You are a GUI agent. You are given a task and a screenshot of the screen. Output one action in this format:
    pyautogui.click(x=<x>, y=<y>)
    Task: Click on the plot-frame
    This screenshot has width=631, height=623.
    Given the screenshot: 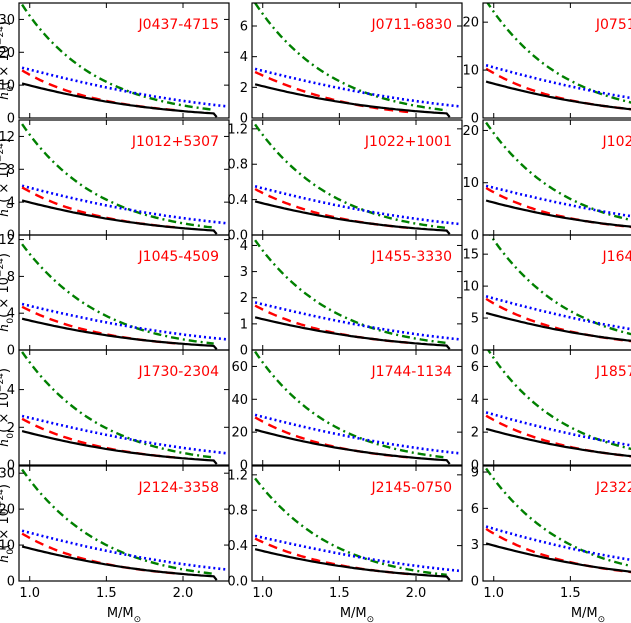 What is the action you would take?
    pyautogui.click(x=556, y=60)
    